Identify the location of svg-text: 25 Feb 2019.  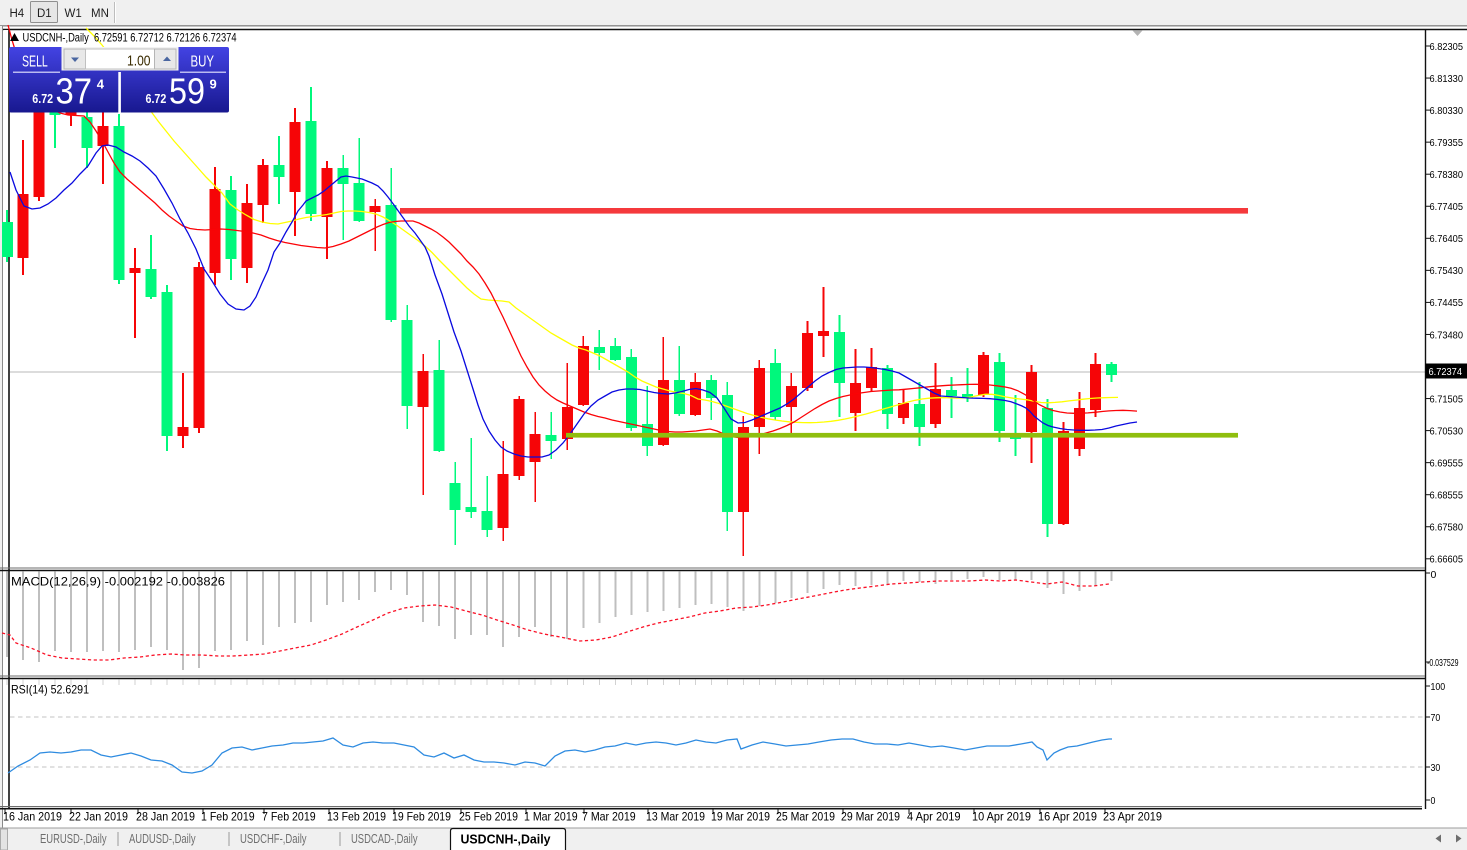
(488, 817).